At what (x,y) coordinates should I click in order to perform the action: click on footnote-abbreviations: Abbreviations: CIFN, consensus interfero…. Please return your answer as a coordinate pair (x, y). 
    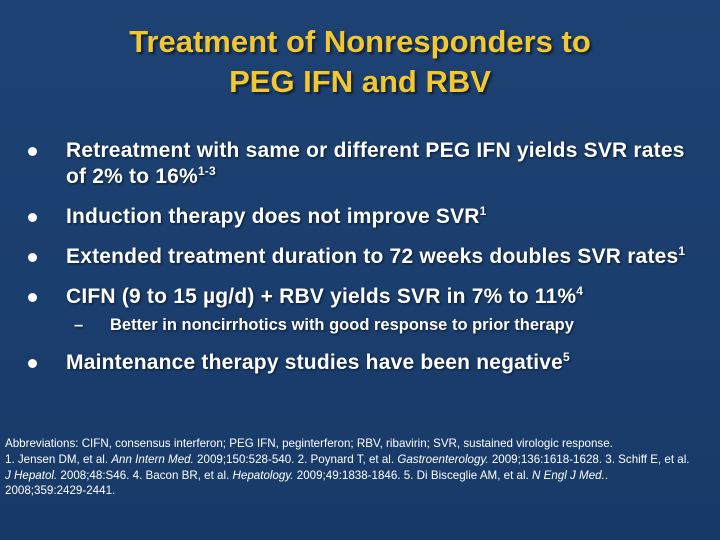
    Looking at the image, I should click on (309, 443).